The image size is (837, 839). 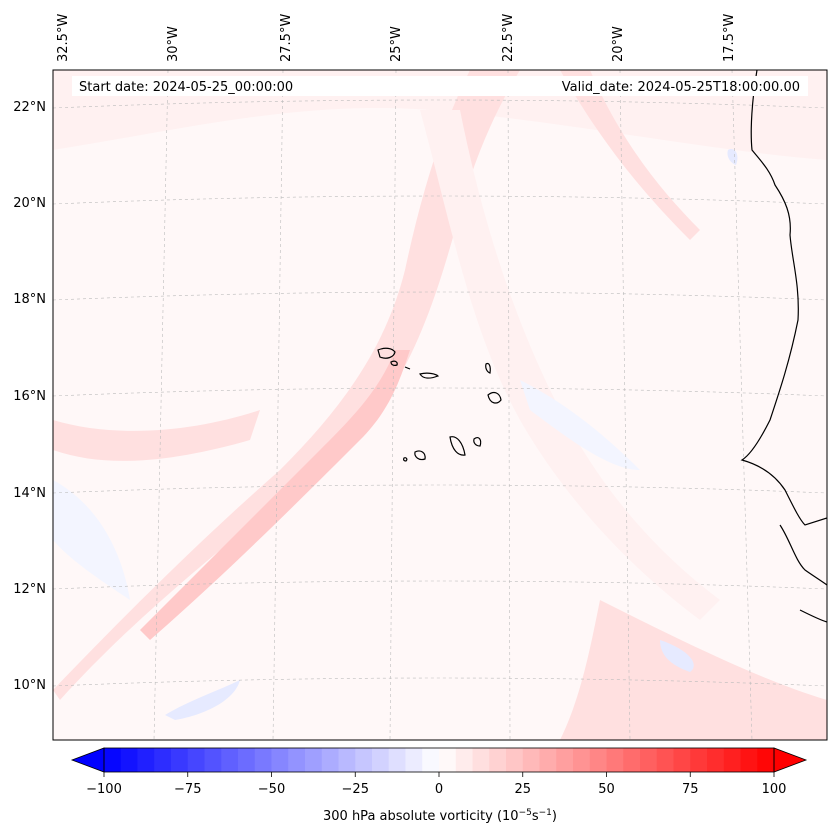 I want to click on island-sal, so click(x=488, y=368).